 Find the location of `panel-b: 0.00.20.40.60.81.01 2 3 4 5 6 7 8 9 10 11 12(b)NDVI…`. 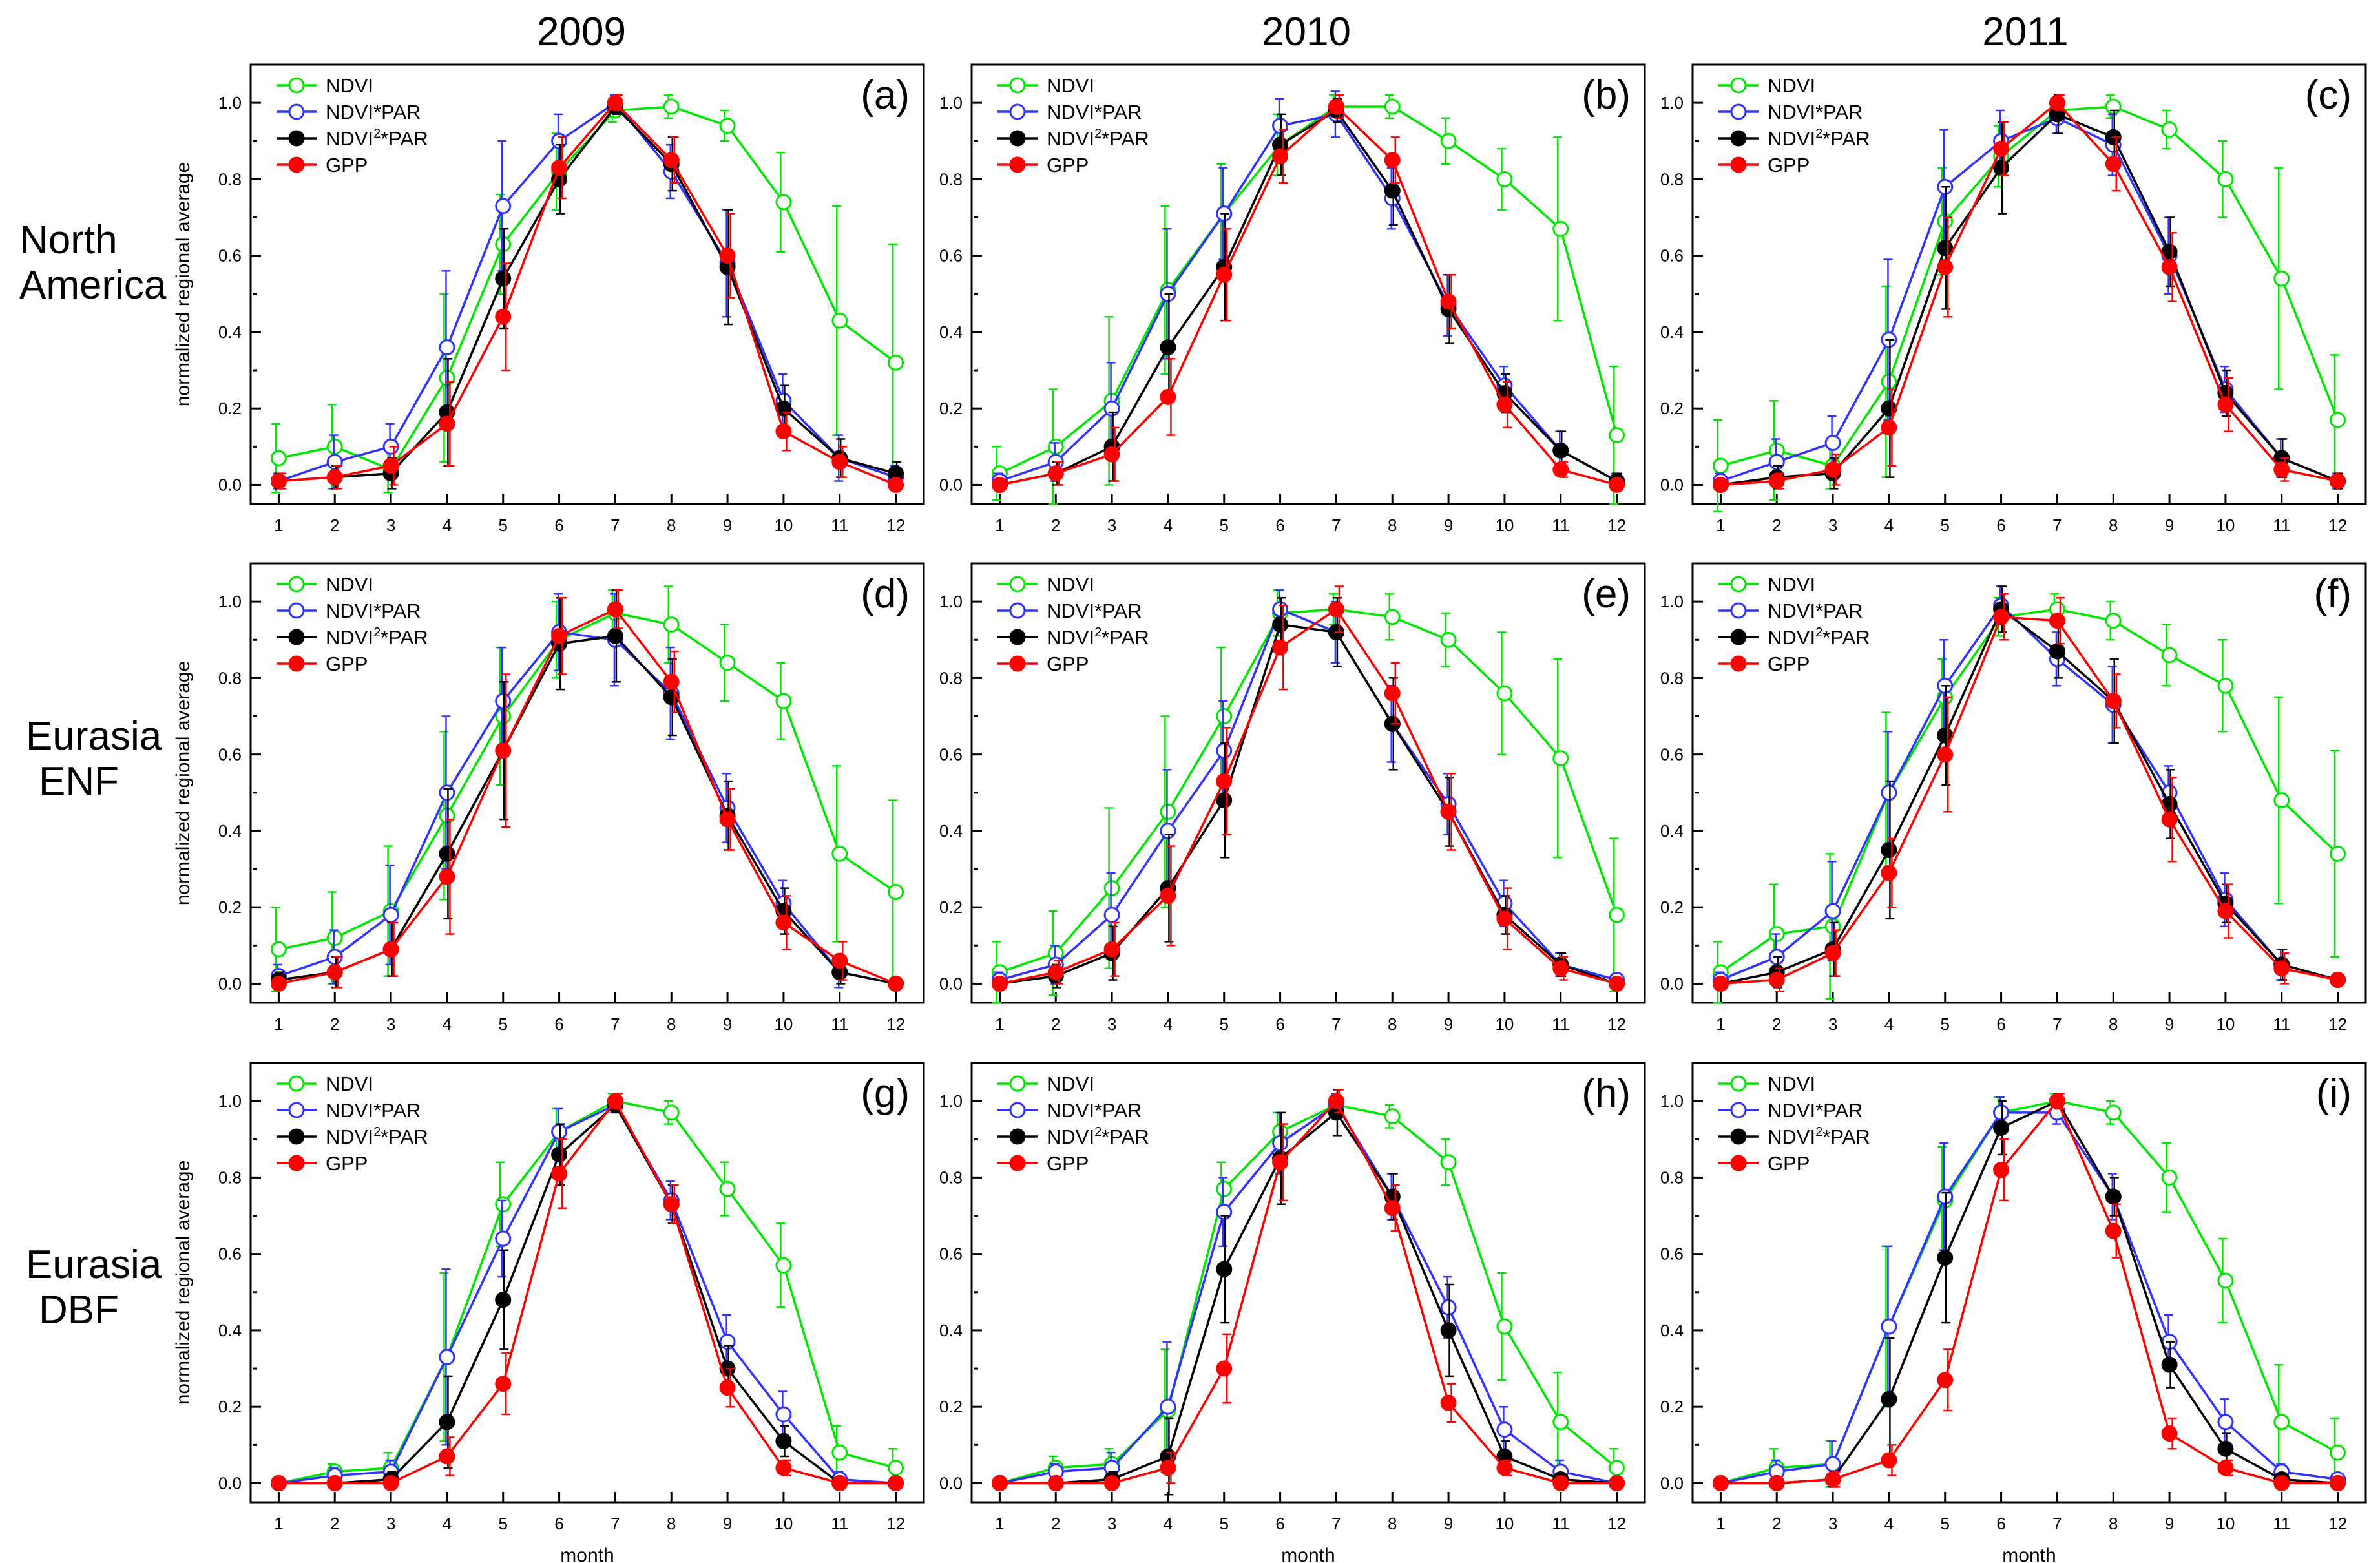

panel-b: 0.00.20.40.60.81.01 2 3 4 5 6 7 8 9 10 11 12(b)NDVI… is located at coordinates (1292, 299).